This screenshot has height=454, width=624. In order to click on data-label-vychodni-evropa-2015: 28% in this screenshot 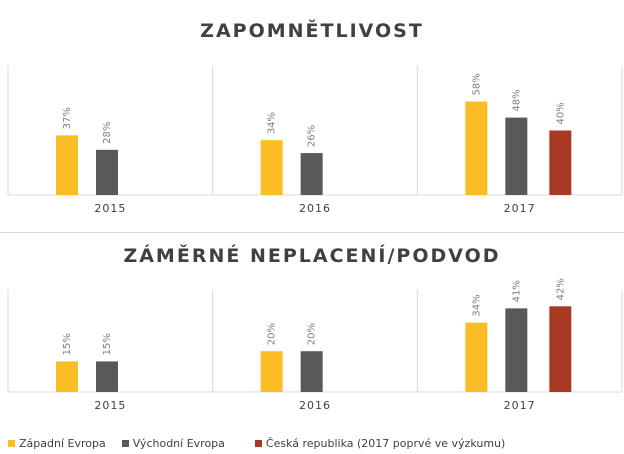, I will do `click(107, 133)`.